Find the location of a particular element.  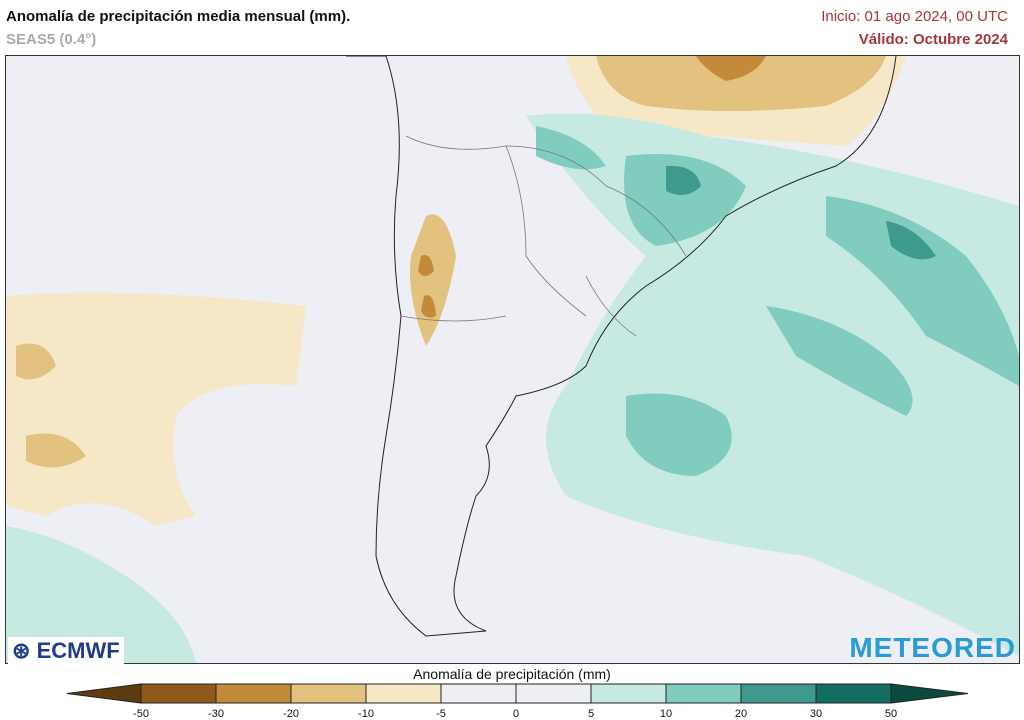

colorbar-min-arrow is located at coordinates (104, 693).